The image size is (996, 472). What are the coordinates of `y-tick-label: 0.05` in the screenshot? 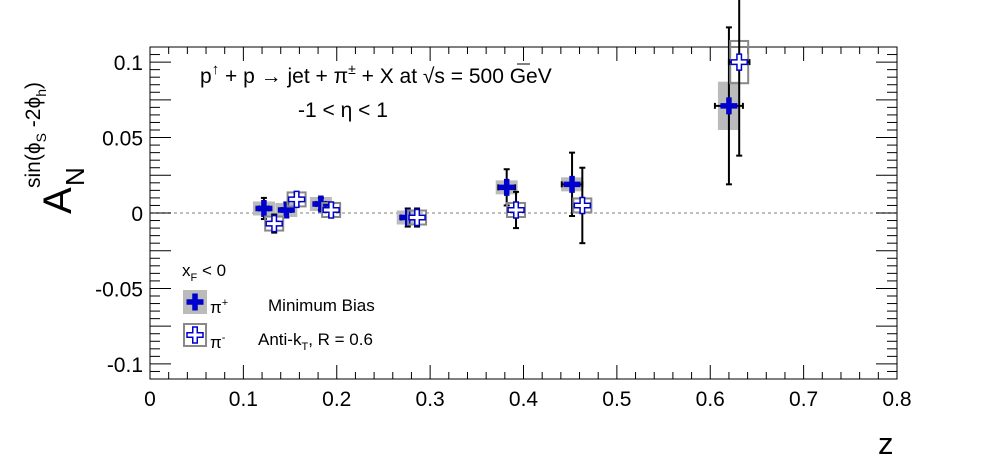 It's located at (122, 139).